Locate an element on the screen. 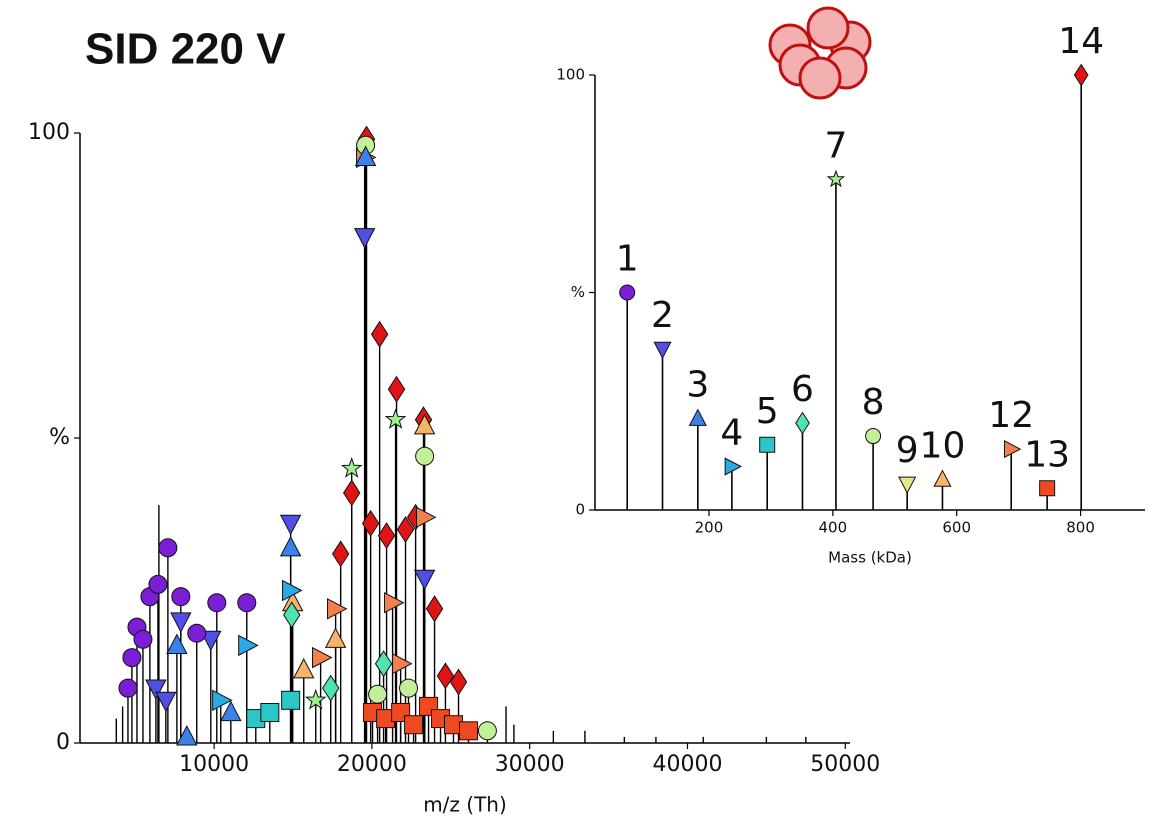 The width and height of the screenshot is (1157, 825). peak-label: 5 is located at coordinates (767, 411).